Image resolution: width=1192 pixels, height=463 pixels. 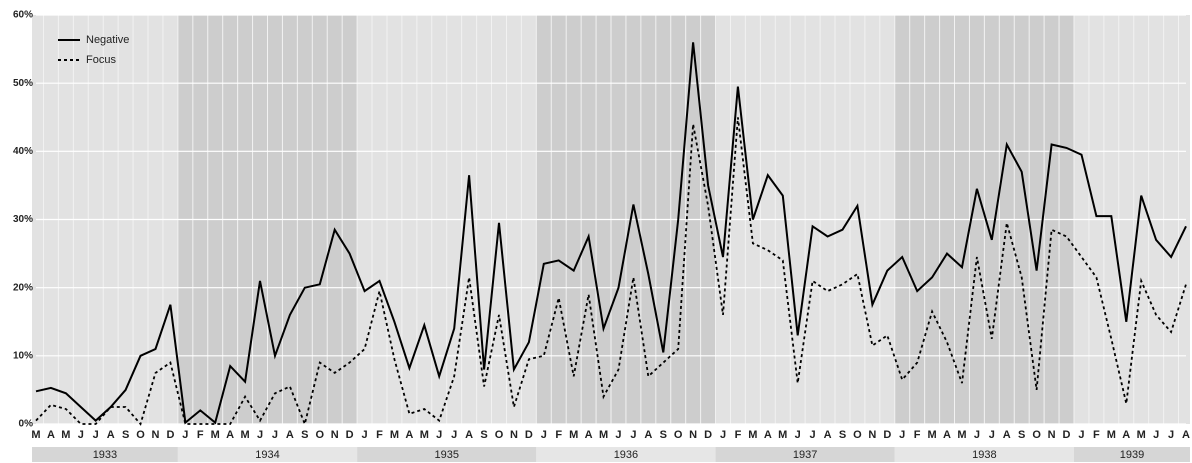 I want to click on year-label: 1938, so click(x=984, y=455).